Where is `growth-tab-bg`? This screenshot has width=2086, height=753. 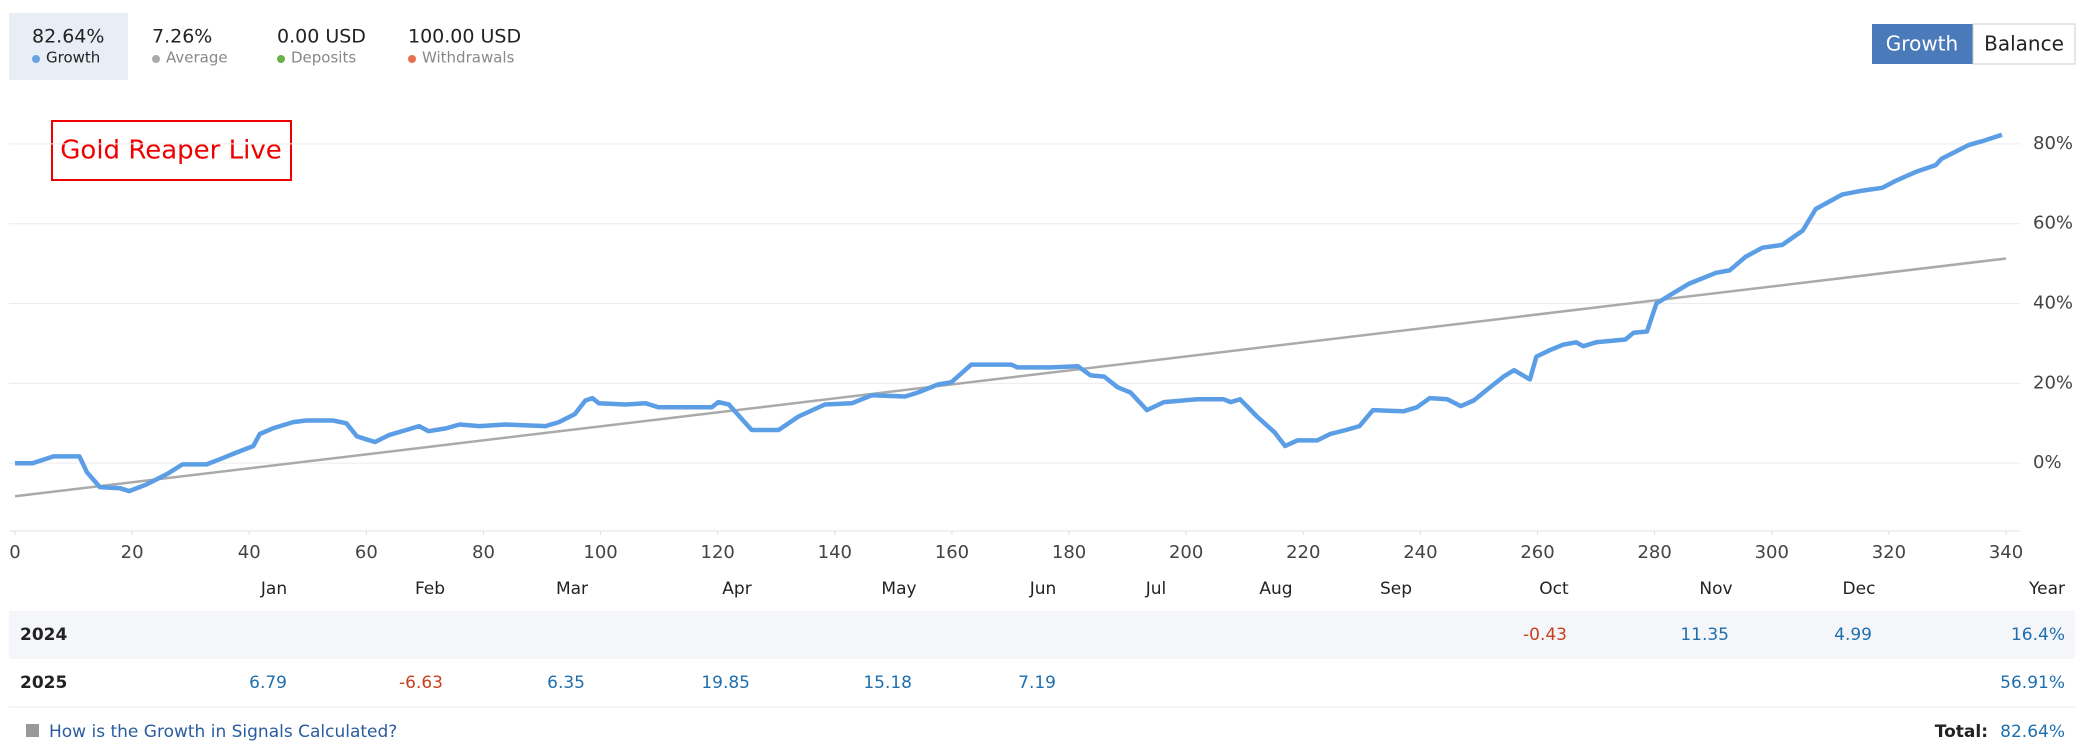 growth-tab-bg is located at coordinates (1922, 44).